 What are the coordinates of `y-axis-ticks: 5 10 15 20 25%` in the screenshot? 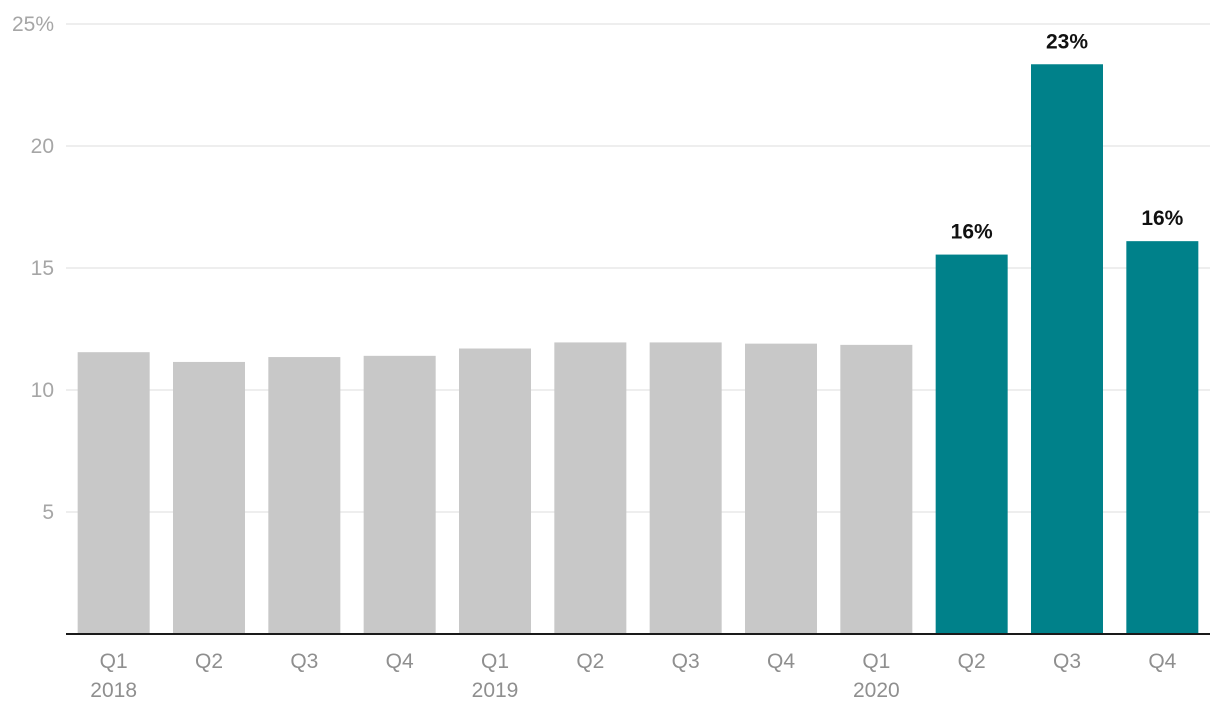 It's located at (33, 268).